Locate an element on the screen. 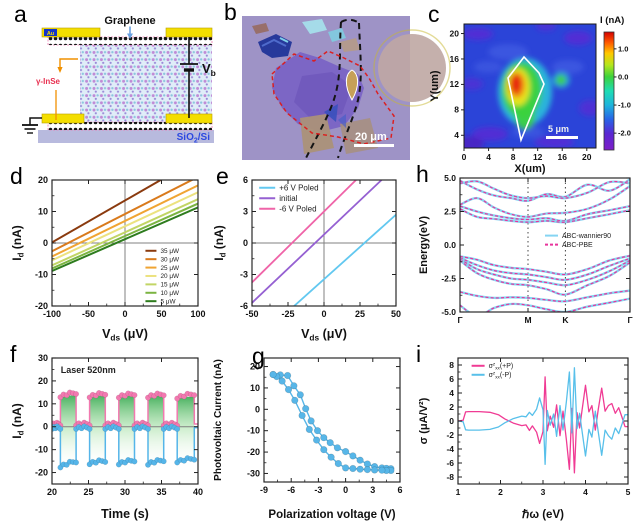 This screenshot has height=525, width=640. gold-teardrop is located at coordinates (352, 85).